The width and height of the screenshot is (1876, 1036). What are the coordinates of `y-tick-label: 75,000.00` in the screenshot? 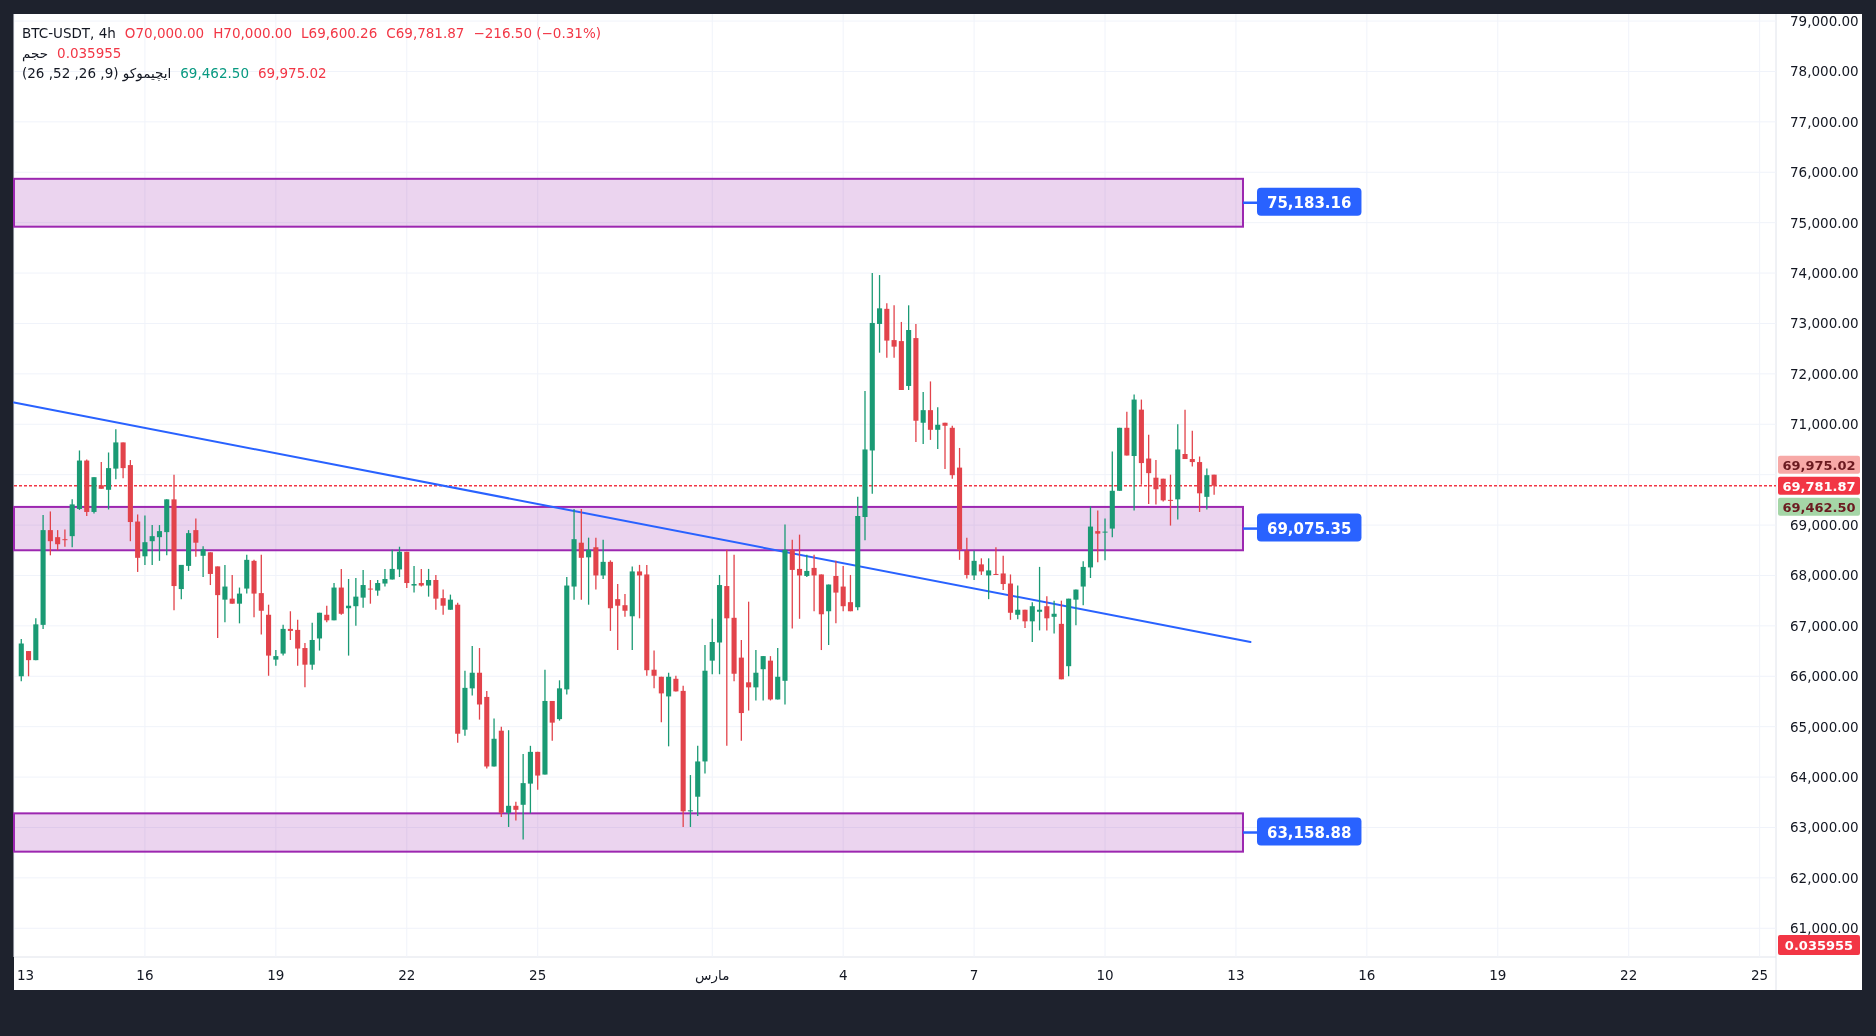 It's located at (1824, 222).